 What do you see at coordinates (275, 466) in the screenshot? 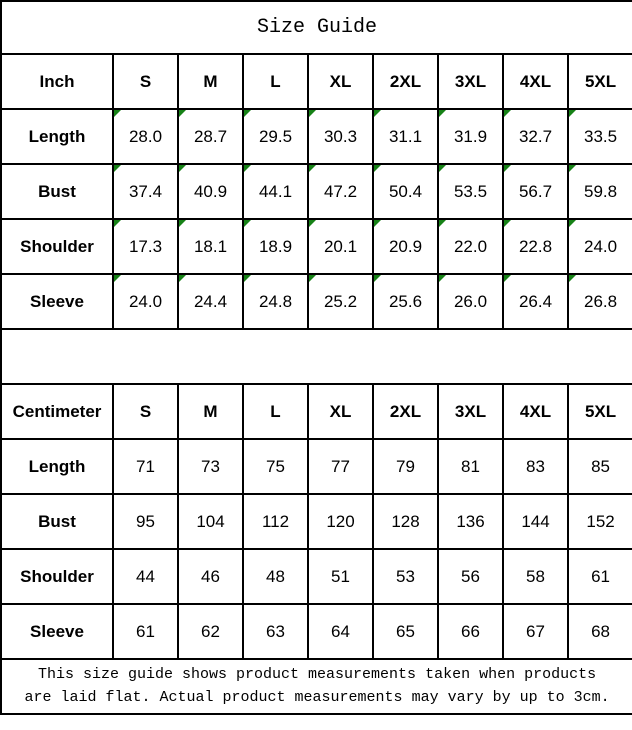
I see `value-cell: 75` at bounding box center [275, 466].